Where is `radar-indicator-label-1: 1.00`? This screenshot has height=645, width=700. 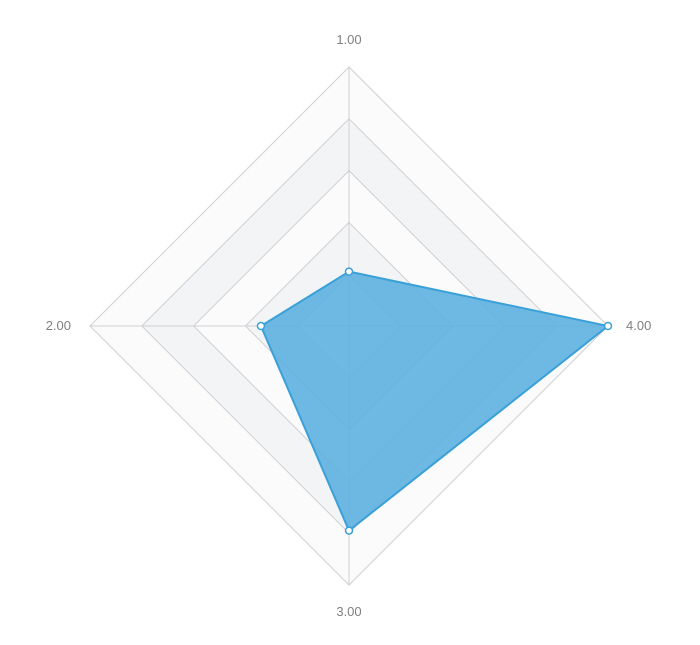
radar-indicator-label-1: 1.00 is located at coordinates (348, 39).